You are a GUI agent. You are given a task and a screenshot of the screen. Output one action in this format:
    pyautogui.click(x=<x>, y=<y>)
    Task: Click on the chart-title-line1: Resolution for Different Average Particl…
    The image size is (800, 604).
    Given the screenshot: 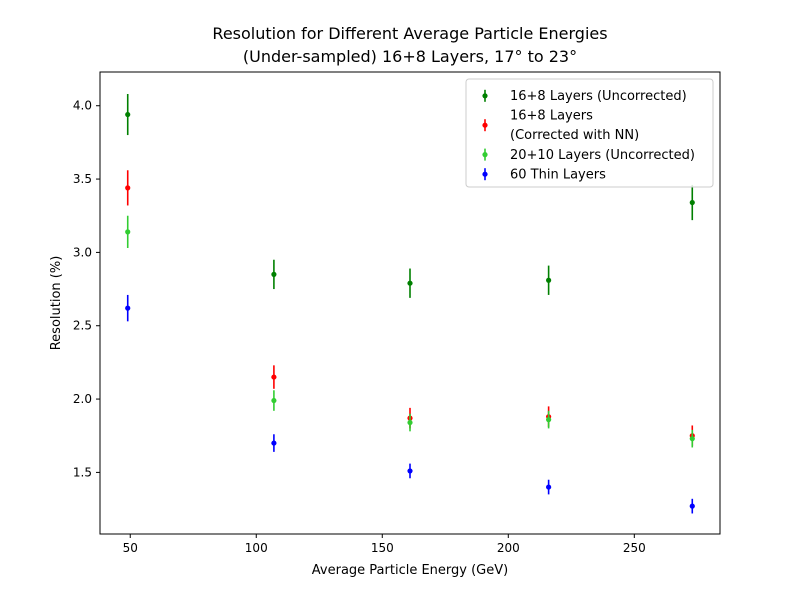 What is the action you would take?
    pyautogui.click(x=409, y=33)
    